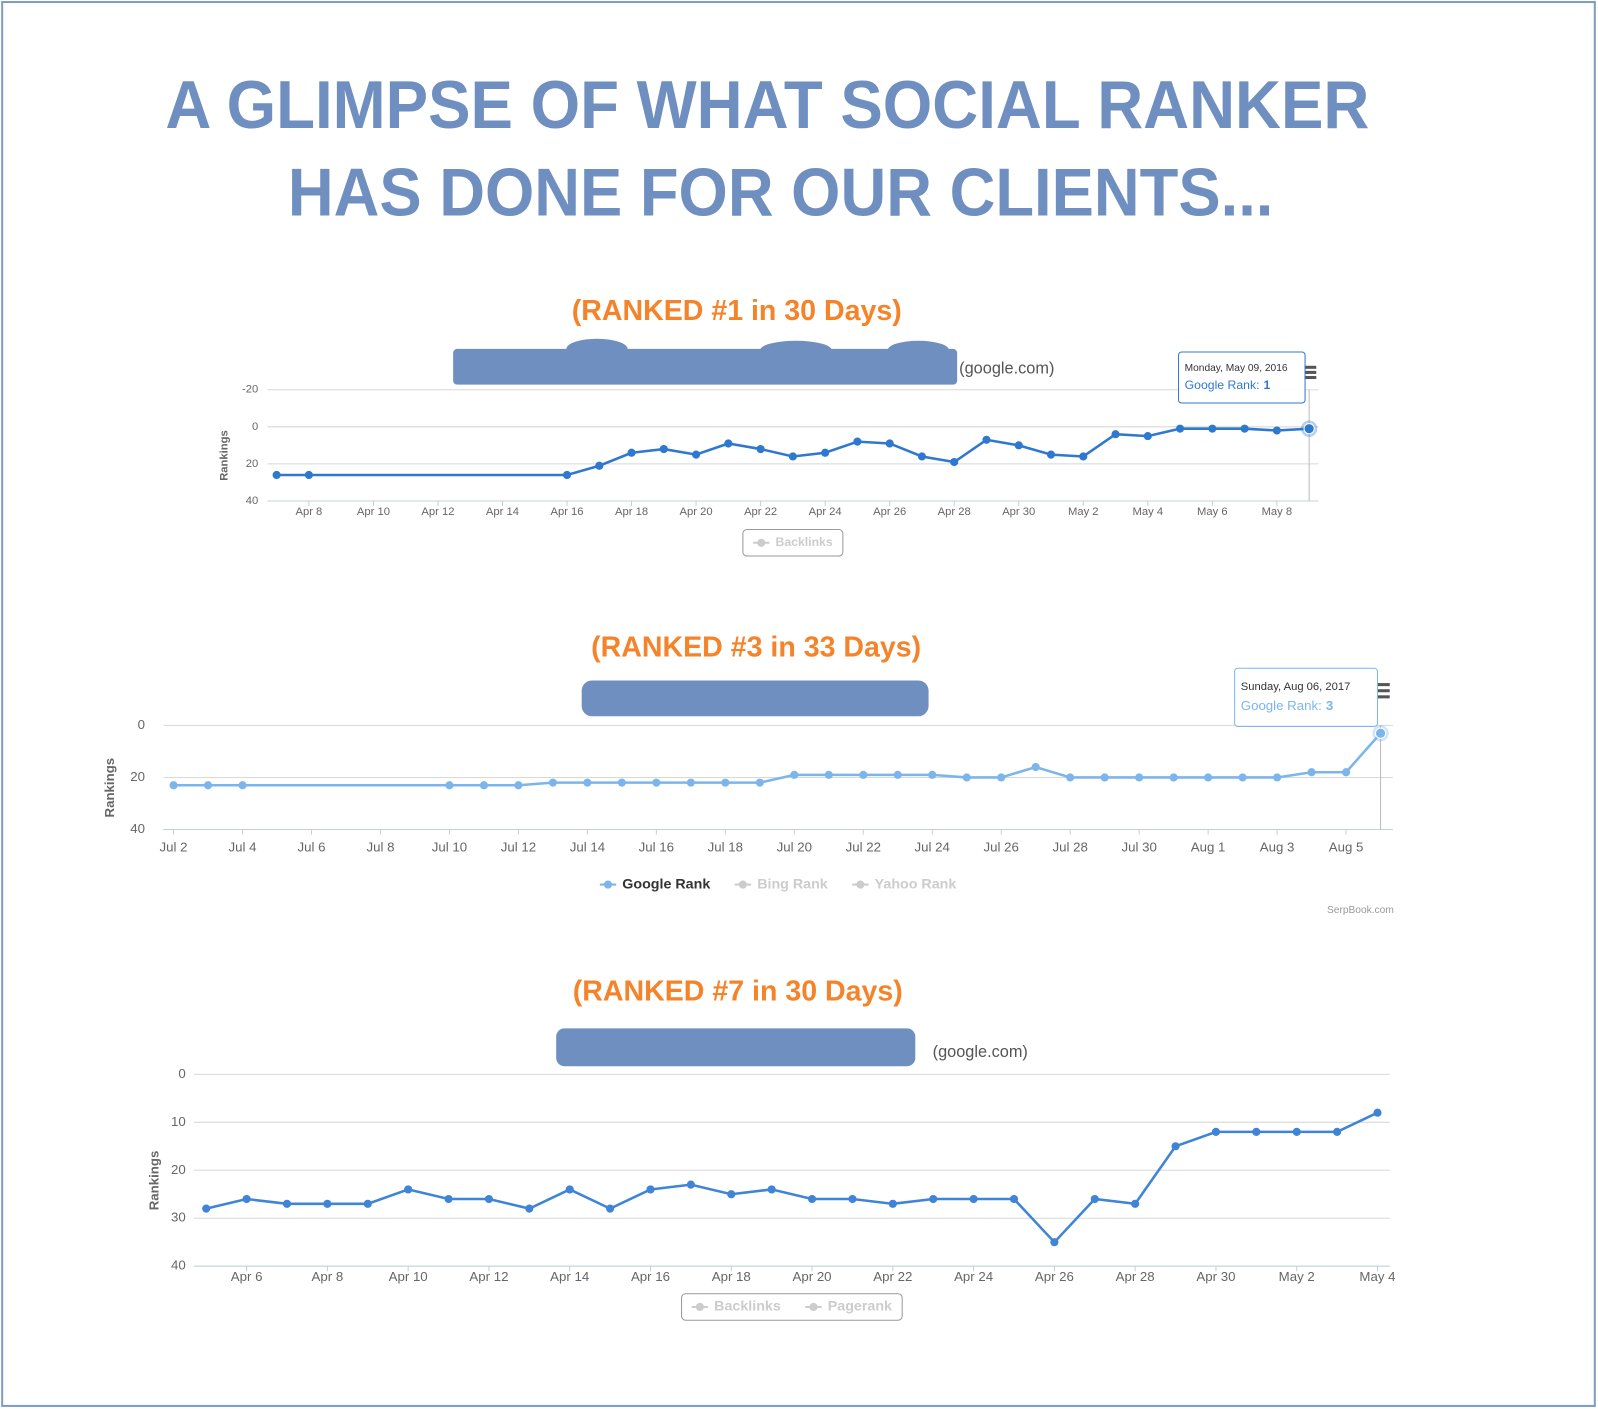 Image resolution: width=1598 pixels, height=1409 pixels. Describe the element at coordinates (767, 105) in the screenshot. I see `headline: A GLIMPSE OF WHAT SOCIAL RANKER` at that location.